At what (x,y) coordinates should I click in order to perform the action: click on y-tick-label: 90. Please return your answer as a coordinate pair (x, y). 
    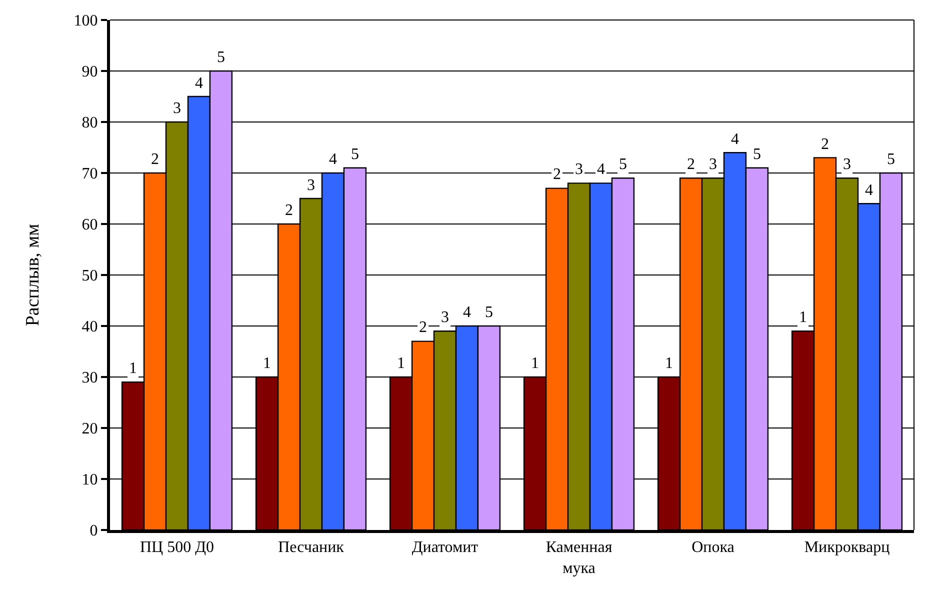
    Looking at the image, I should click on (90, 72).